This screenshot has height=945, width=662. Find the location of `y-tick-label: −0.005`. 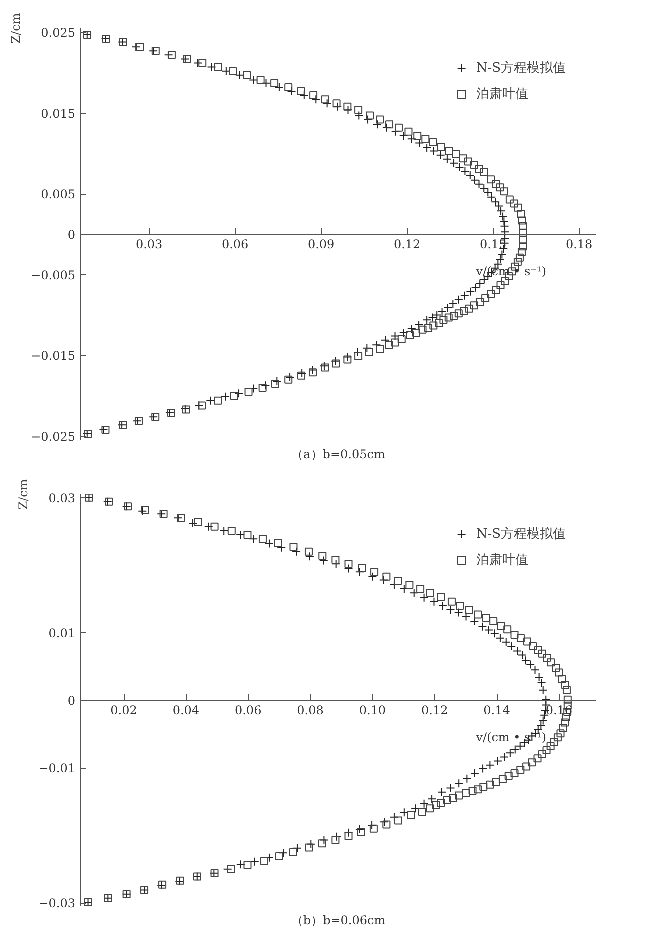

y-tick-label: −0.005 is located at coordinates (53, 275).